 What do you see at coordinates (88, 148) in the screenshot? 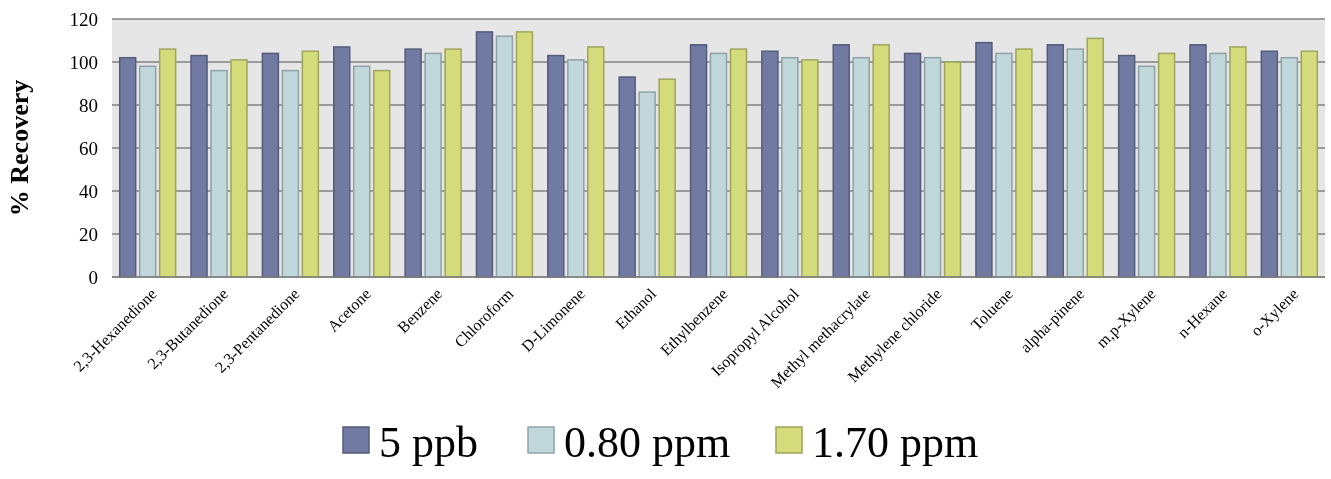
I see `y-tick-label: 60` at bounding box center [88, 148].